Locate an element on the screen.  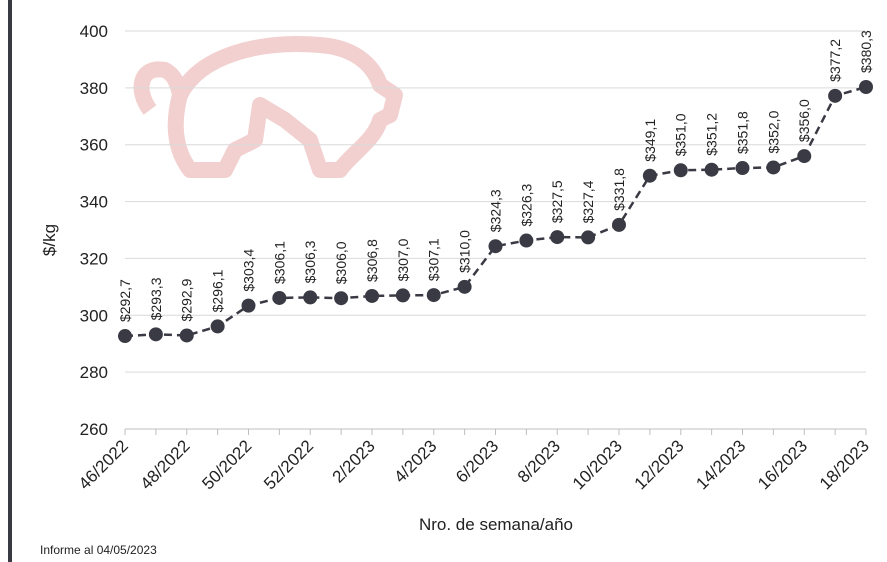
side-bar is located at coordinates (10, 281).